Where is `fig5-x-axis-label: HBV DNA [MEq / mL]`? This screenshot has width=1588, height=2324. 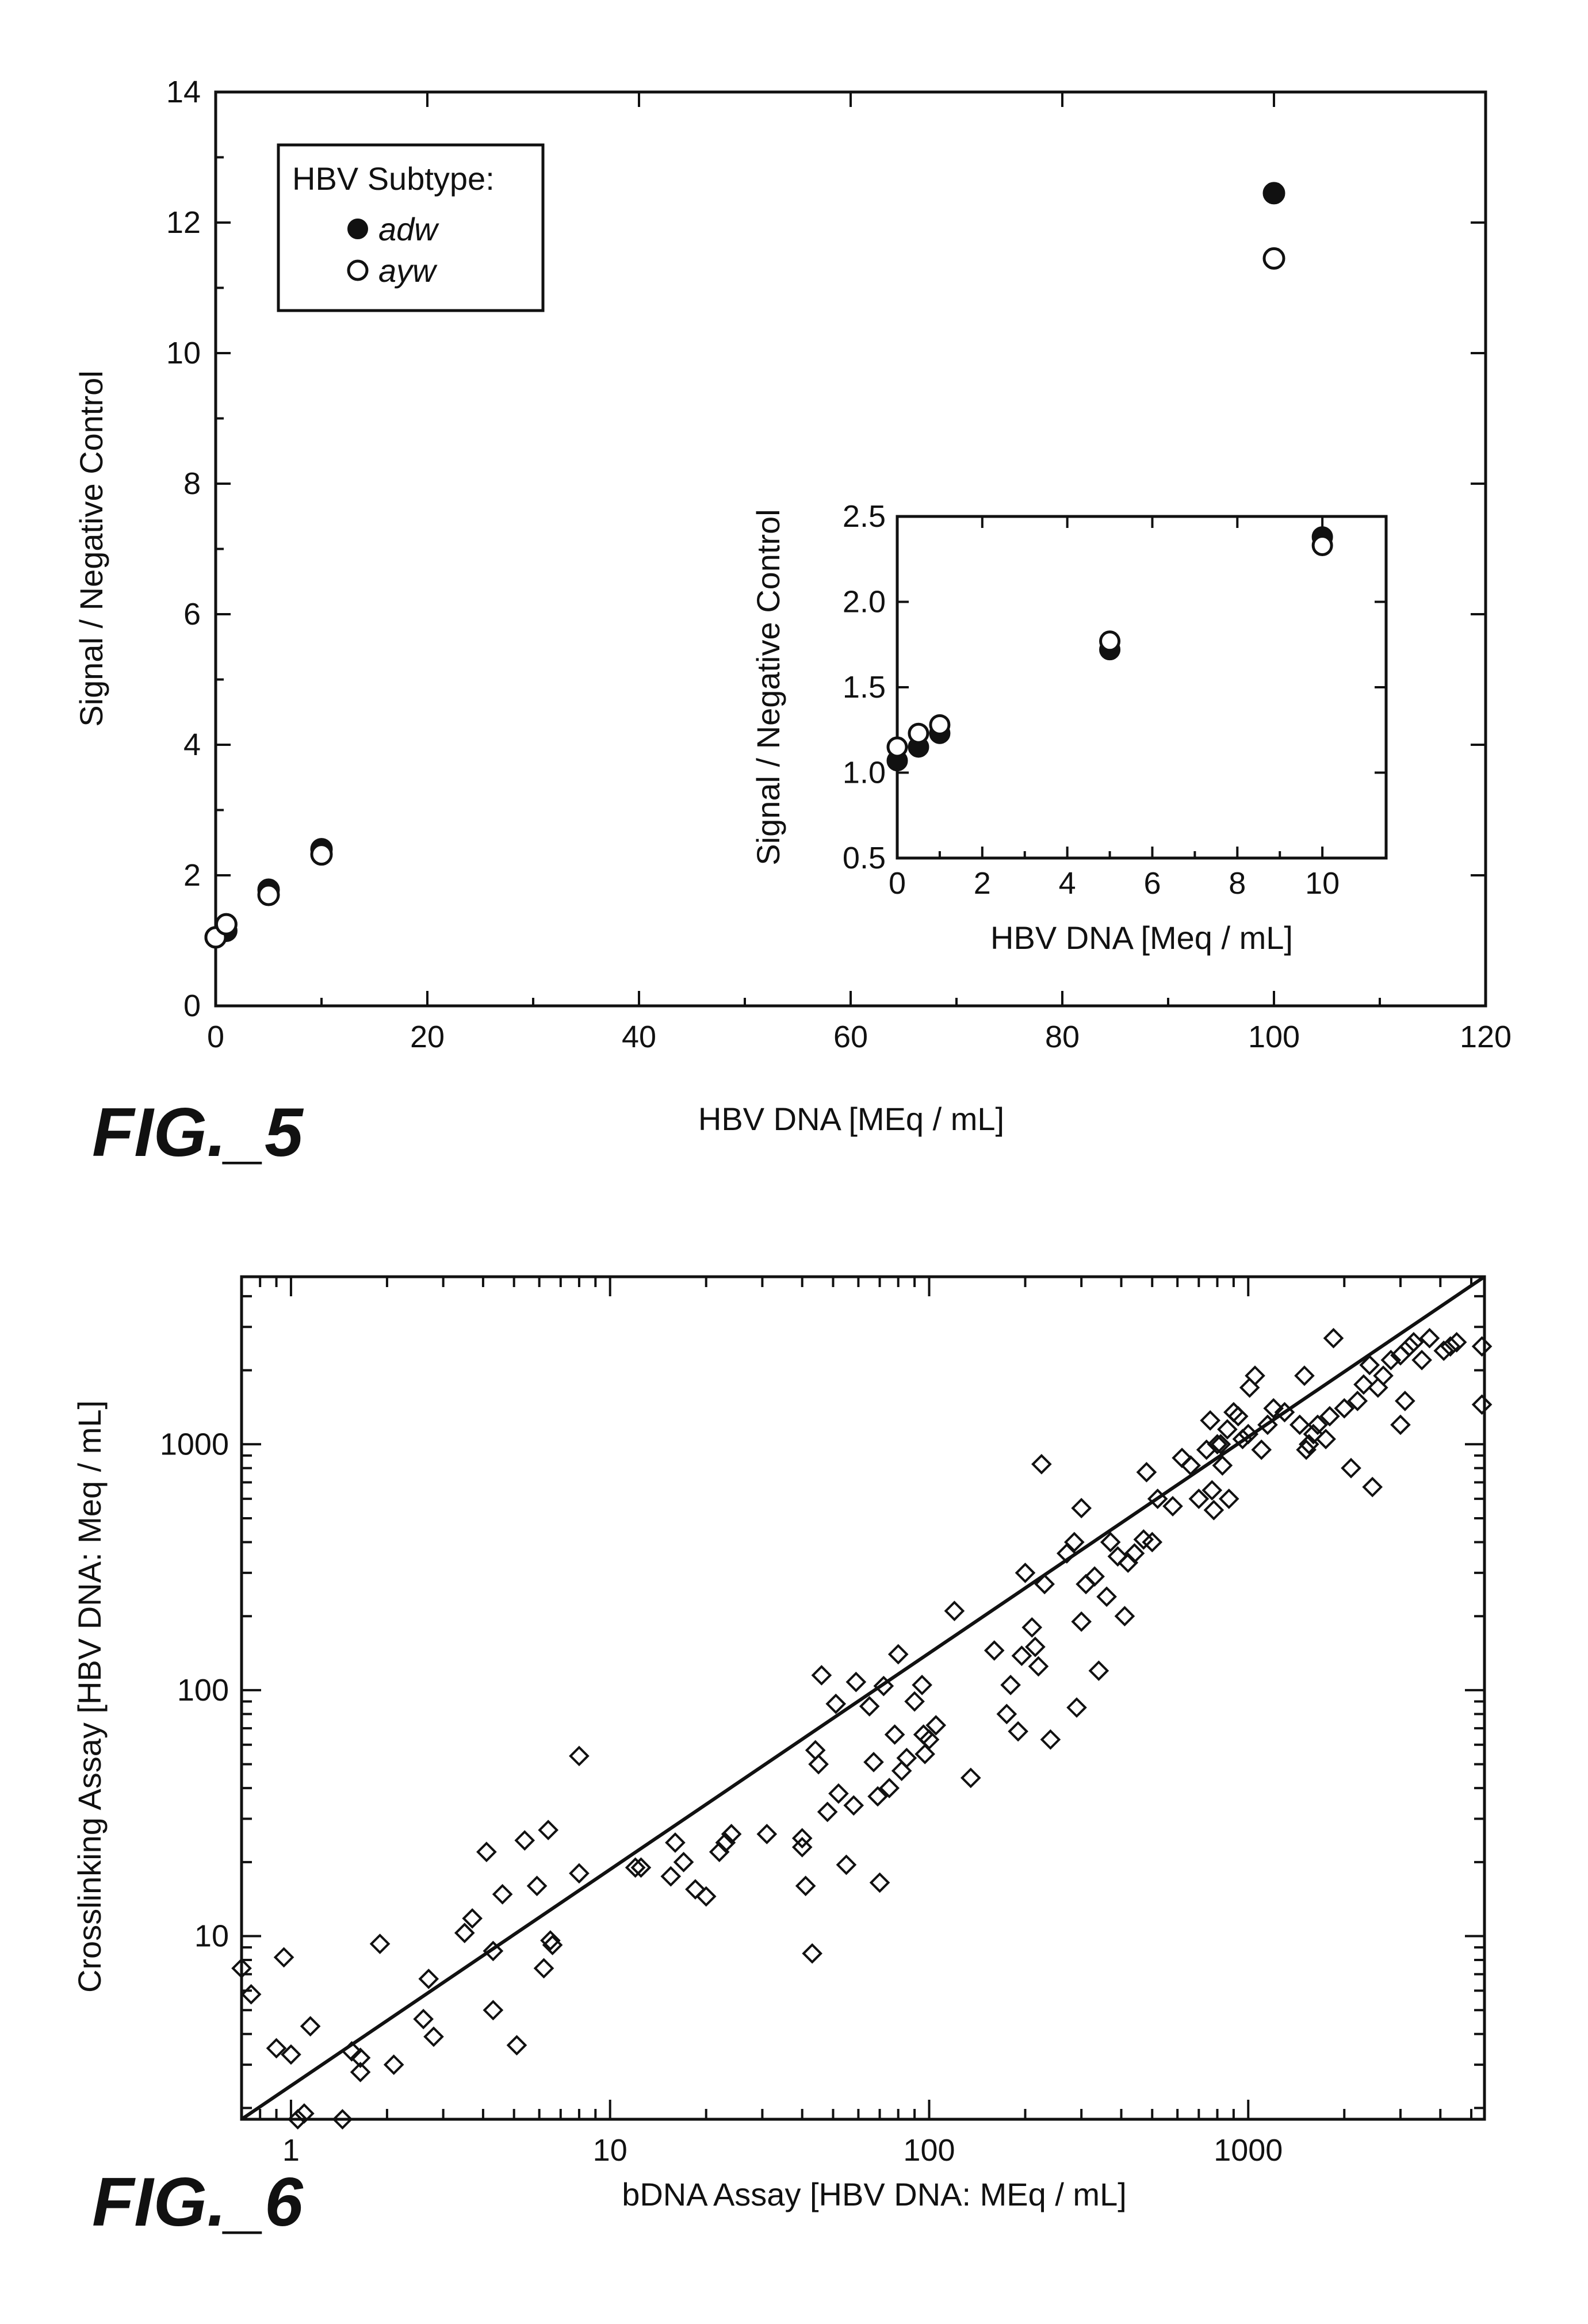
fig5-x-axis-label: HBV DNA [MEq / mL] is located at coordinates (851, 1119).